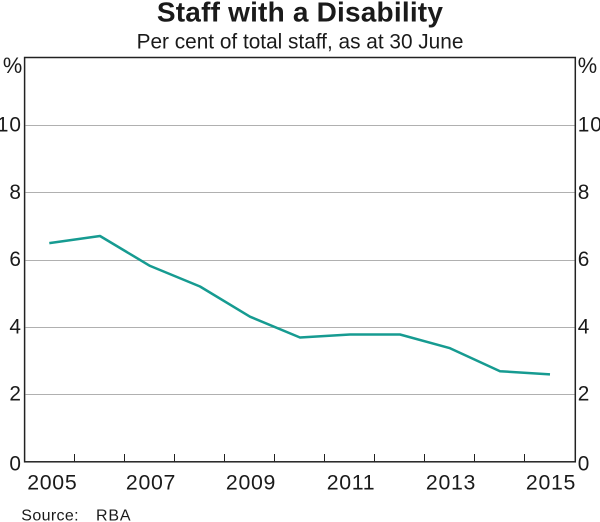  Describe the element at coordinates (50, 515) in the screenshot. I see `svg-text: Source:` at that location.